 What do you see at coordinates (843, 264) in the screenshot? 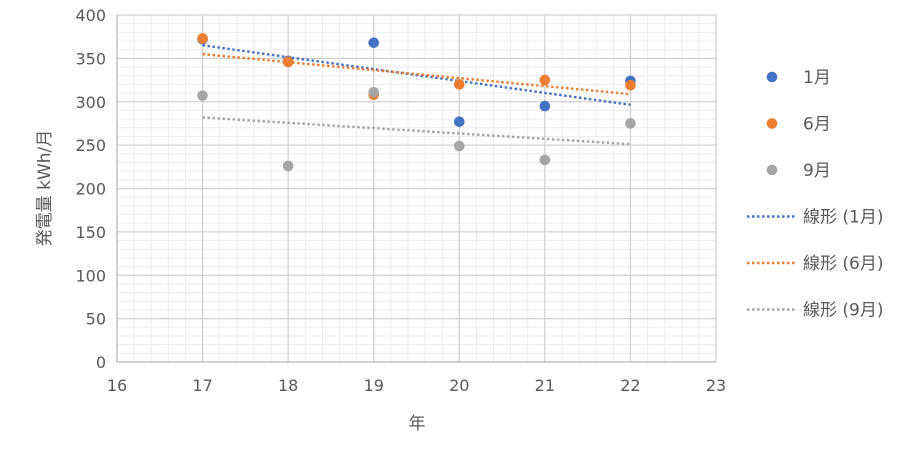
I see `legend-label: 線形 (6月)` at bounding box center [843, 264].